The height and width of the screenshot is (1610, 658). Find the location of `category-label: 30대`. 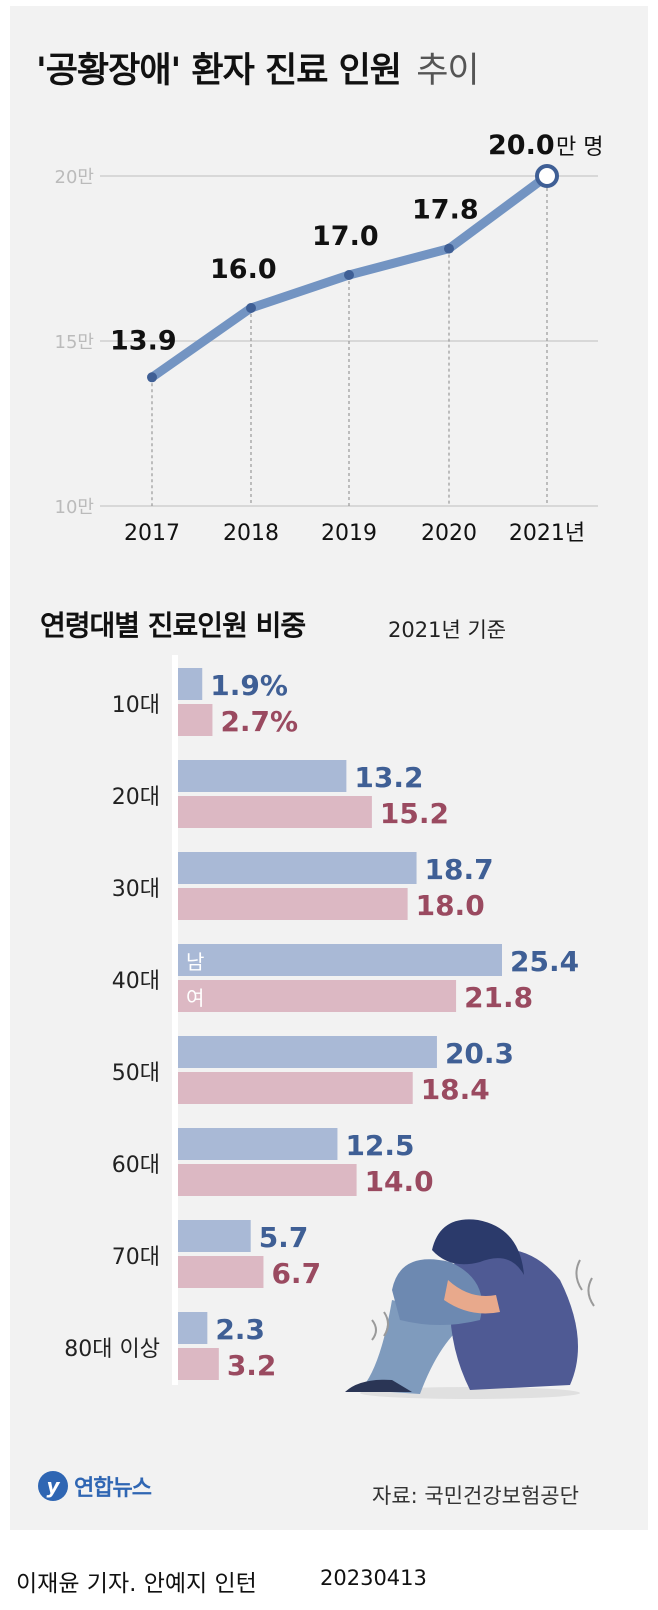

category-label: 30대 is located at coordinates (136, 889).